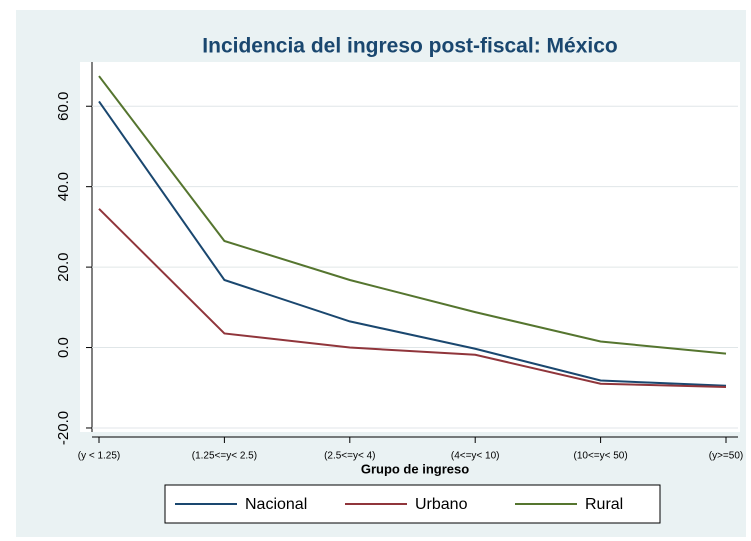 The width and height of the screenshot is (751, 541). Describe the element at coordinates (63, 347) in the screenshot. I see `y-tick-label: 0.0` at that location.